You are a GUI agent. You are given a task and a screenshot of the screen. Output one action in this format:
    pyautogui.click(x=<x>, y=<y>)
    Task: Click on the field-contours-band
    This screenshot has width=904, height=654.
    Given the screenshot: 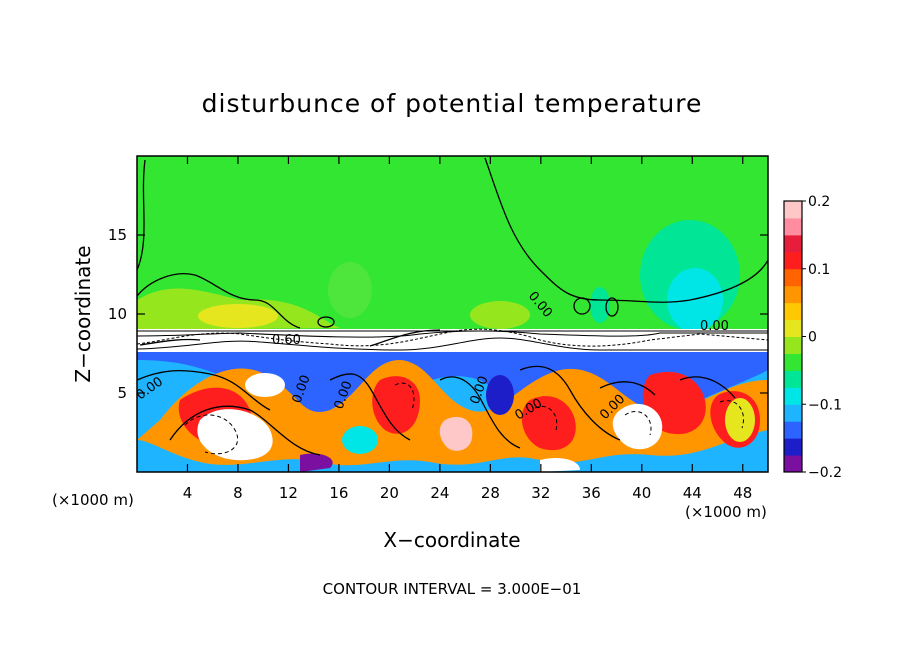 What is the action you would take?
    pyautogui.click(x=452, y=339)
    